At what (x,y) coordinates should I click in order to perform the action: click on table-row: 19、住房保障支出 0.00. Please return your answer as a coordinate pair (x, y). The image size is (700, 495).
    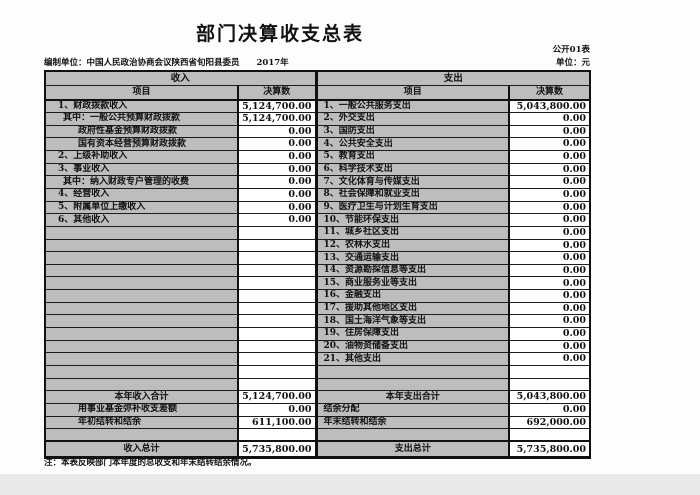
    Looking at the image, I should click on (317, 334).